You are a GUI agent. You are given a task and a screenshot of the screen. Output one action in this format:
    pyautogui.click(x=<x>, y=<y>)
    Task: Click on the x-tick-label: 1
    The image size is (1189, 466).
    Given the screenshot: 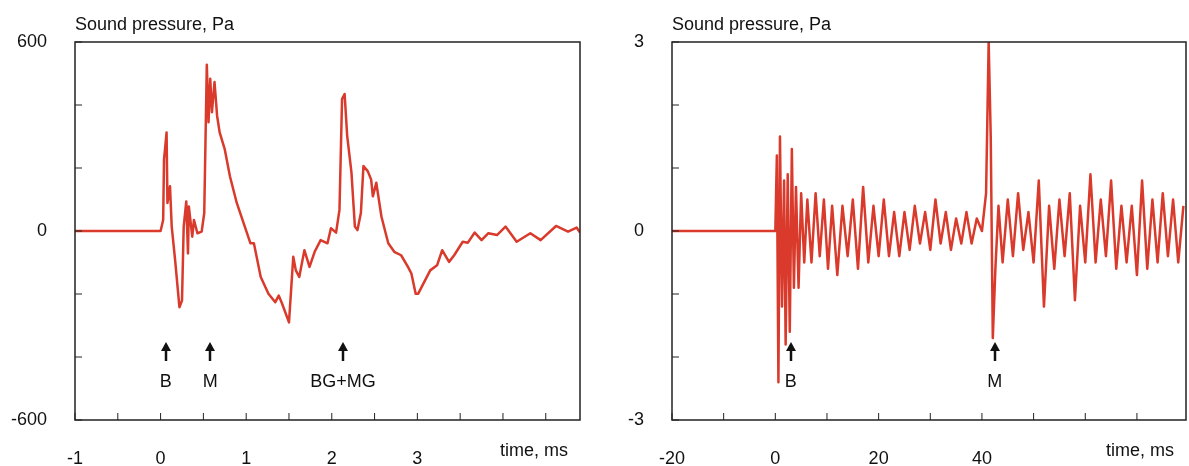 What is the action you would take?
    pyautogui.click(x=246, y=456)
    